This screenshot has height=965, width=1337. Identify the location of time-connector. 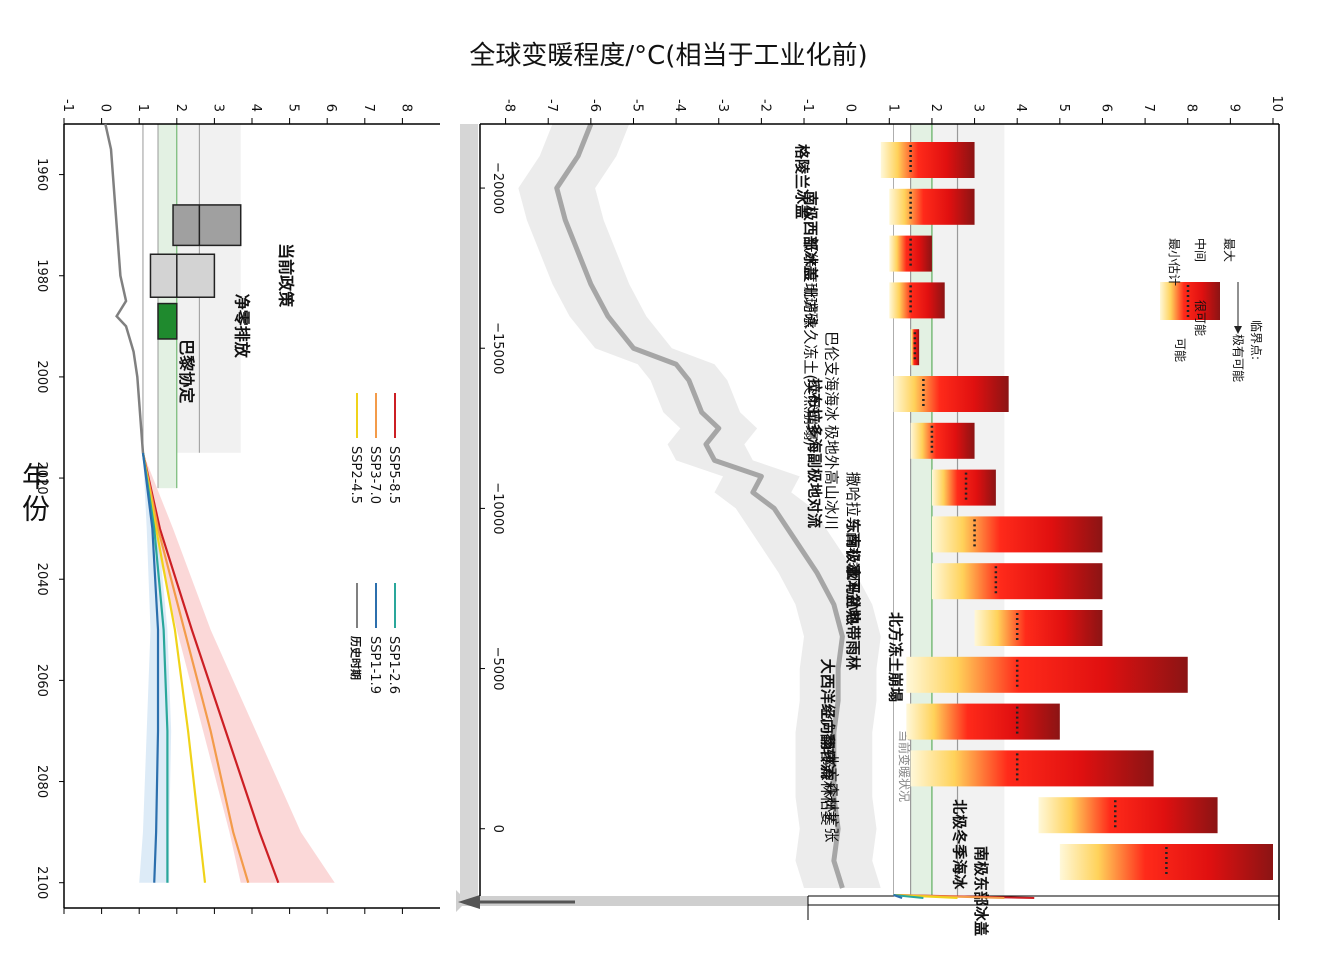
(469, 514).